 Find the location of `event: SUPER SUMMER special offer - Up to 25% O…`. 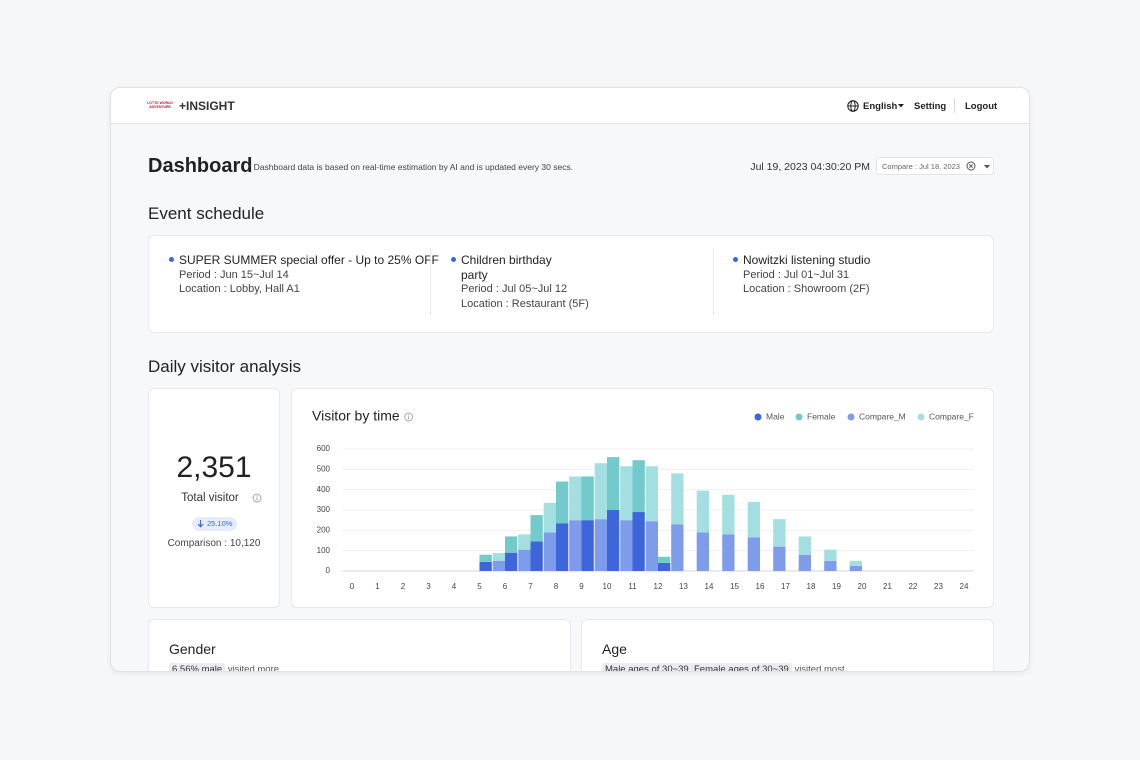

event: SUPER SUMMER special offer - Up to 25% O… is located at coordinates (304, 275).